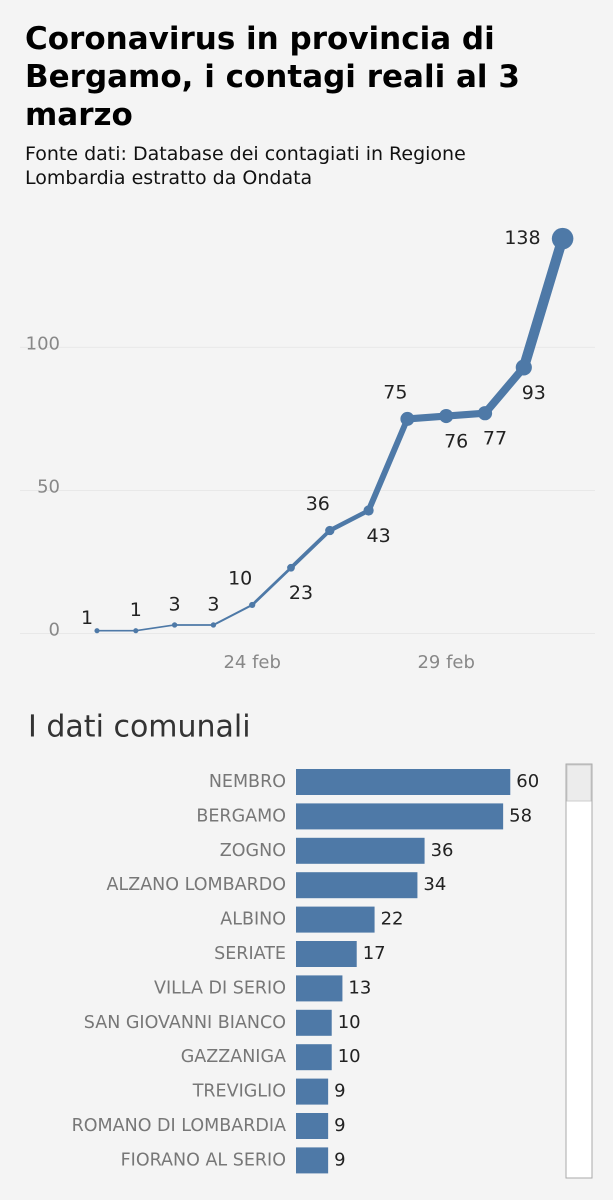 Image resolution: width=613 pixels, height=1200 pixels. What do you see at coordinates (522, 238) in the screenshot?
I see `data-label: 138` at bounding box center [522, 238].